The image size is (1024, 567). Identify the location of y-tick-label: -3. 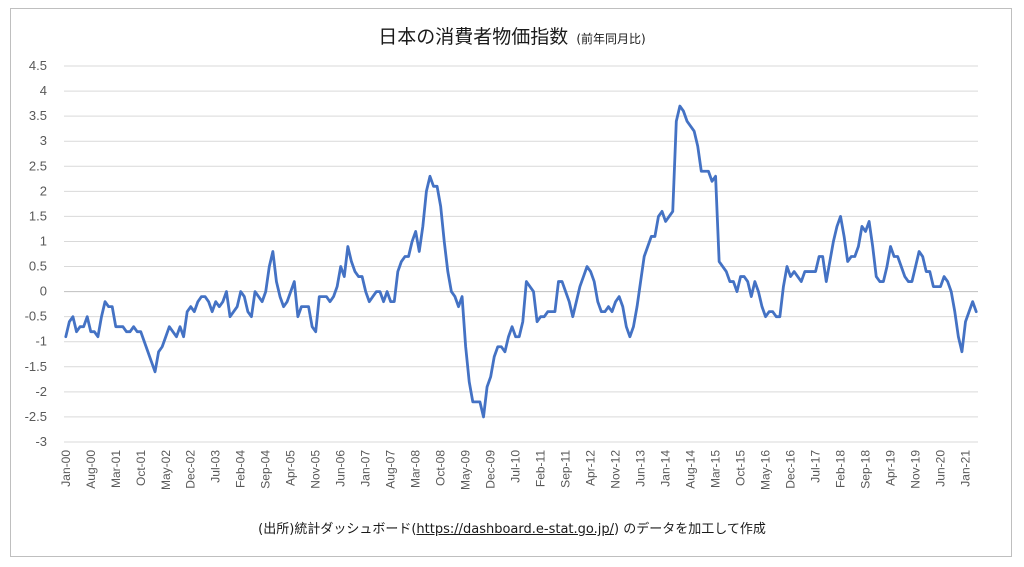
(41, 441).